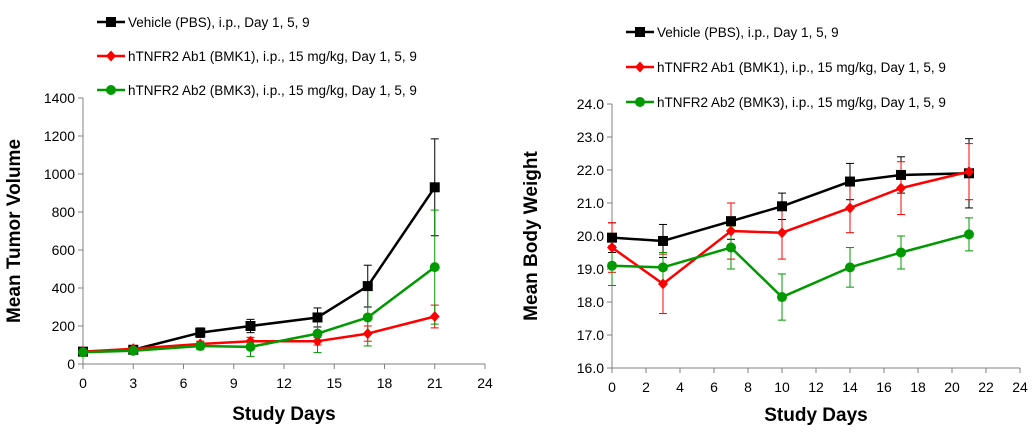 This screenshot has width=1035, height=432. I want to click on y-tick-label: 0, so click(71, 364).